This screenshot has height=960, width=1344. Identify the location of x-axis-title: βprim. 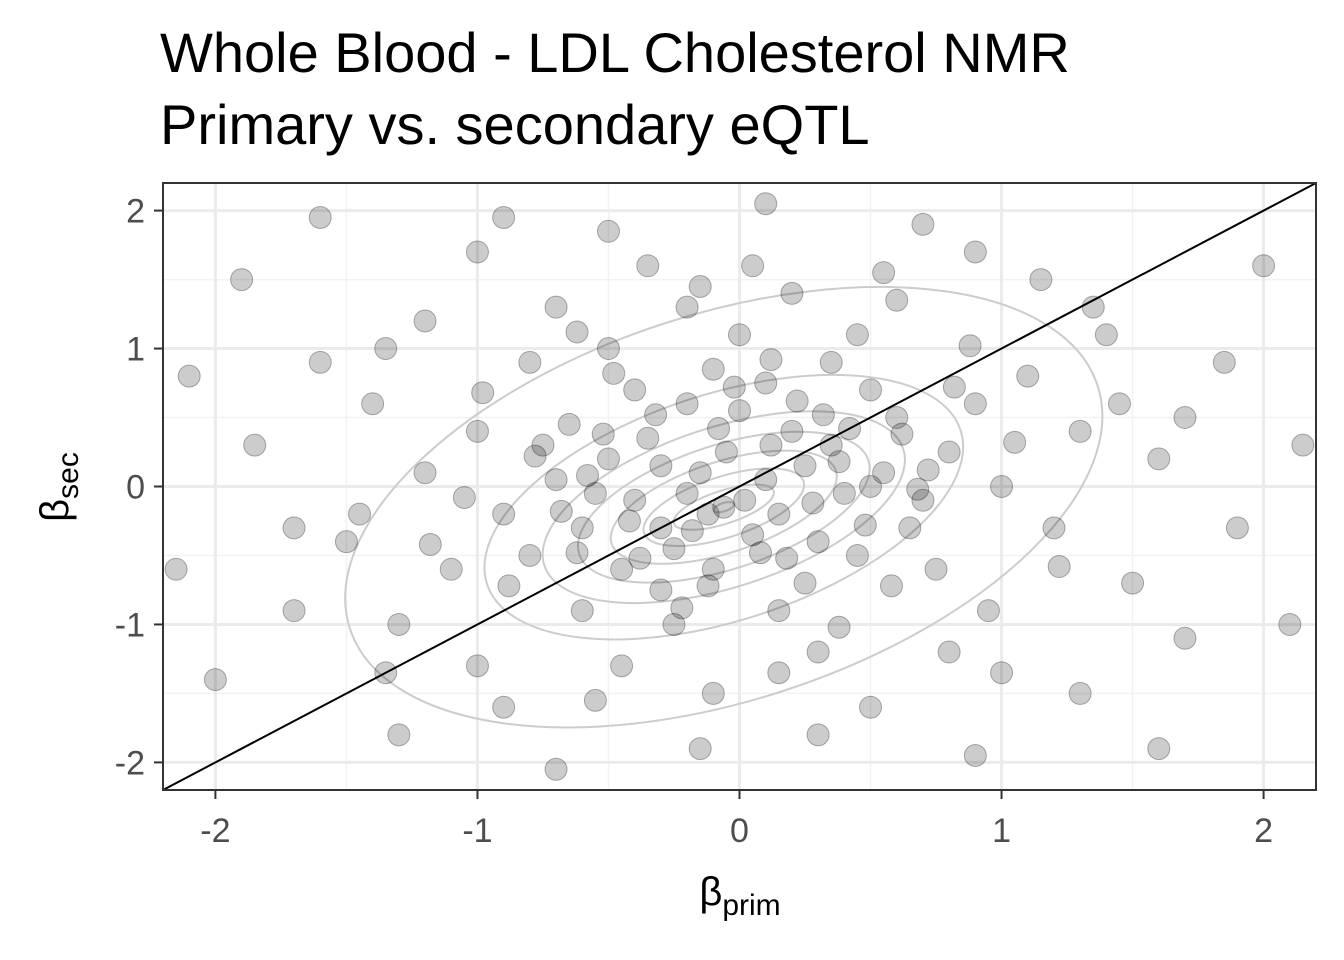
(739, 896).